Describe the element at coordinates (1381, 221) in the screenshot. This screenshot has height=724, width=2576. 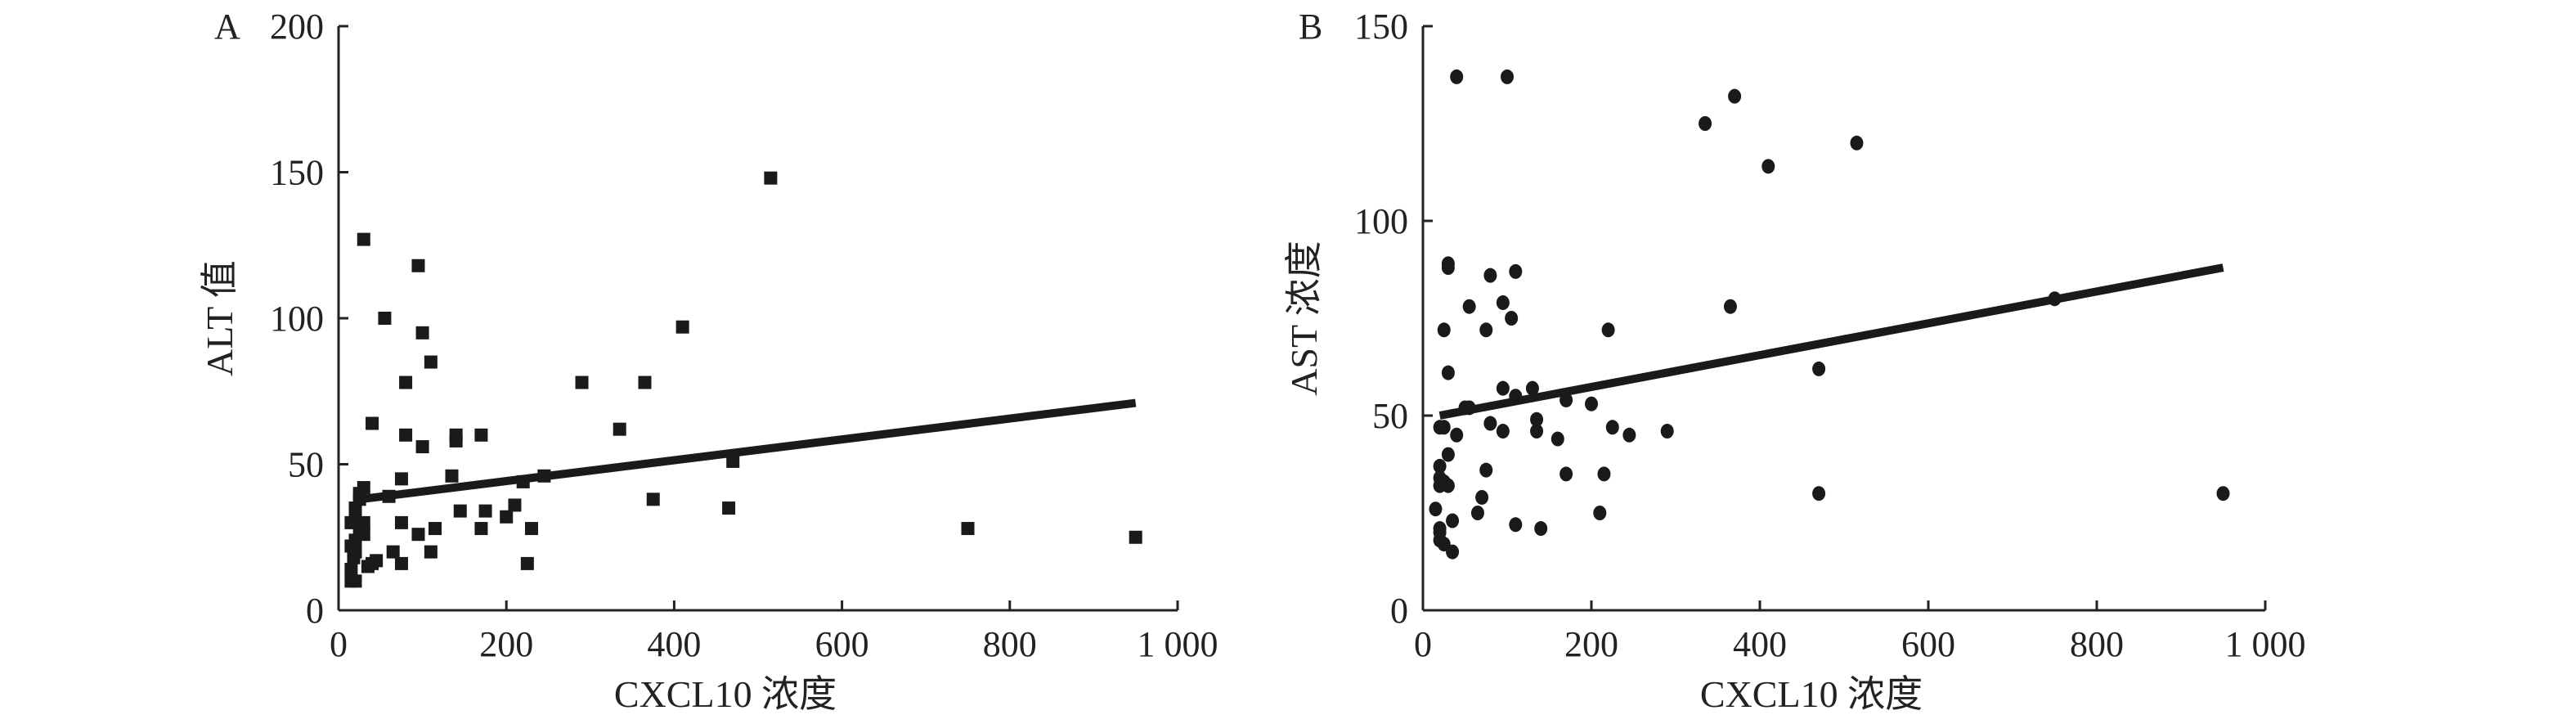
I see `y-tick-label: 100` at that location.